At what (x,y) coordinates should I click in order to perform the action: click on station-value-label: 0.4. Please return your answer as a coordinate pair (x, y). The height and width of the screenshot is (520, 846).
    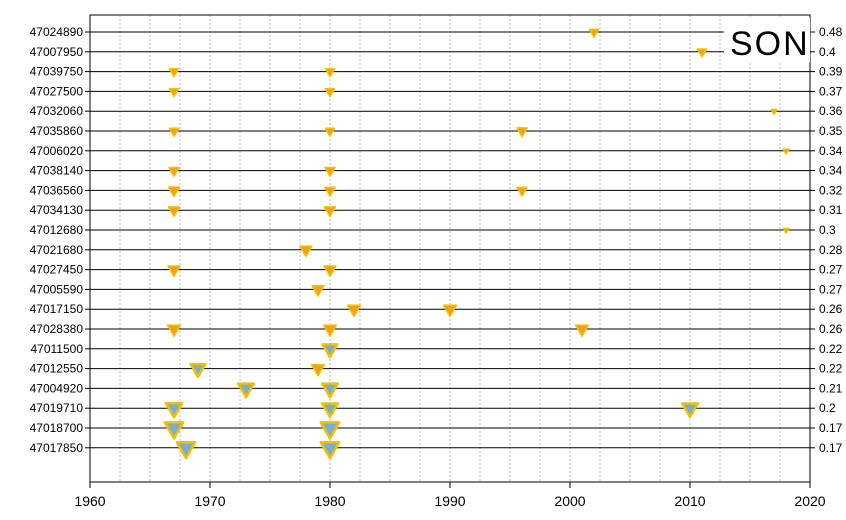
    Looking at the image, I should click on (827, 52).